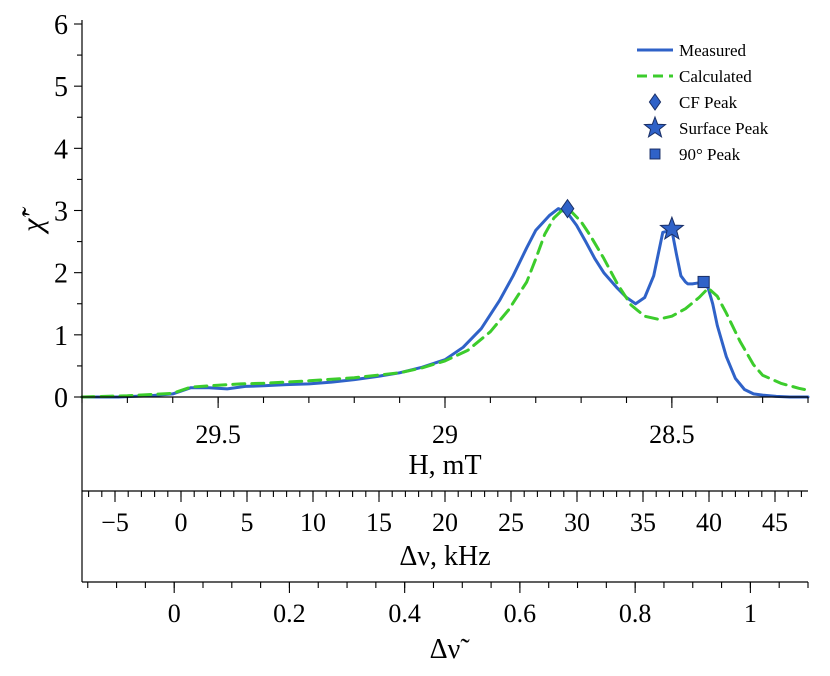 The image size is (830, 676). Describe the element at coordinates (61, 212) in the screenshot. I see `y-tick-label: 3` at that location.